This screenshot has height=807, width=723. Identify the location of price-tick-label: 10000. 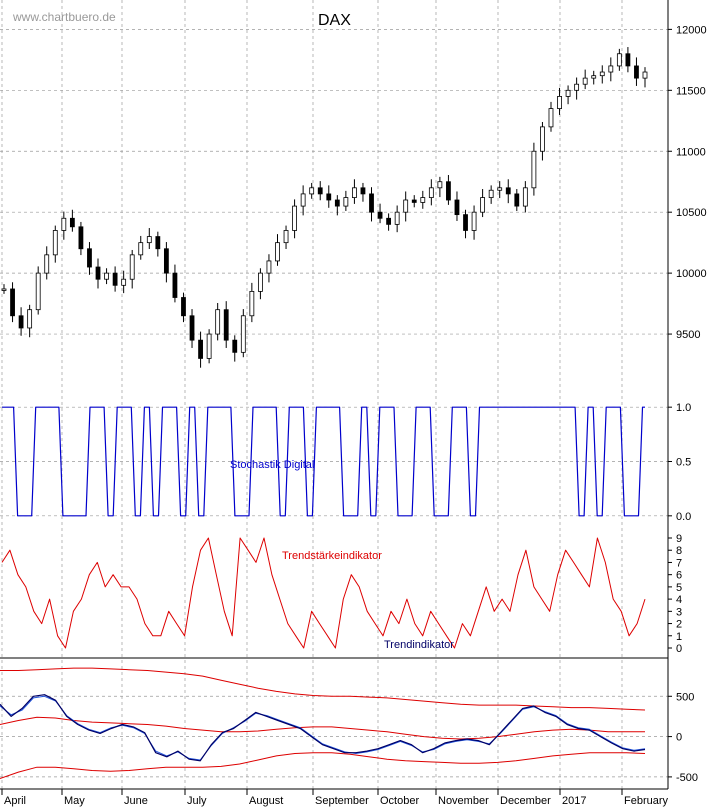
(691, 274).